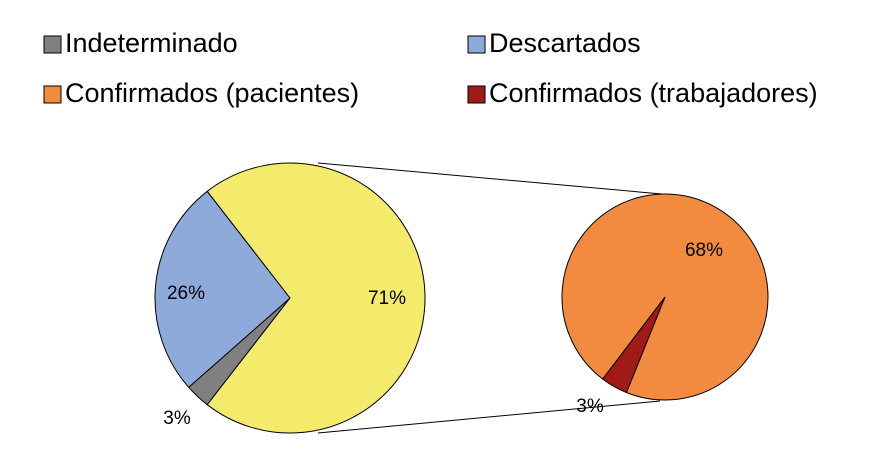  Describe the element at coordinates (151, 43) in the screenshot. I see `legend-label: Indeterminado` at that location.